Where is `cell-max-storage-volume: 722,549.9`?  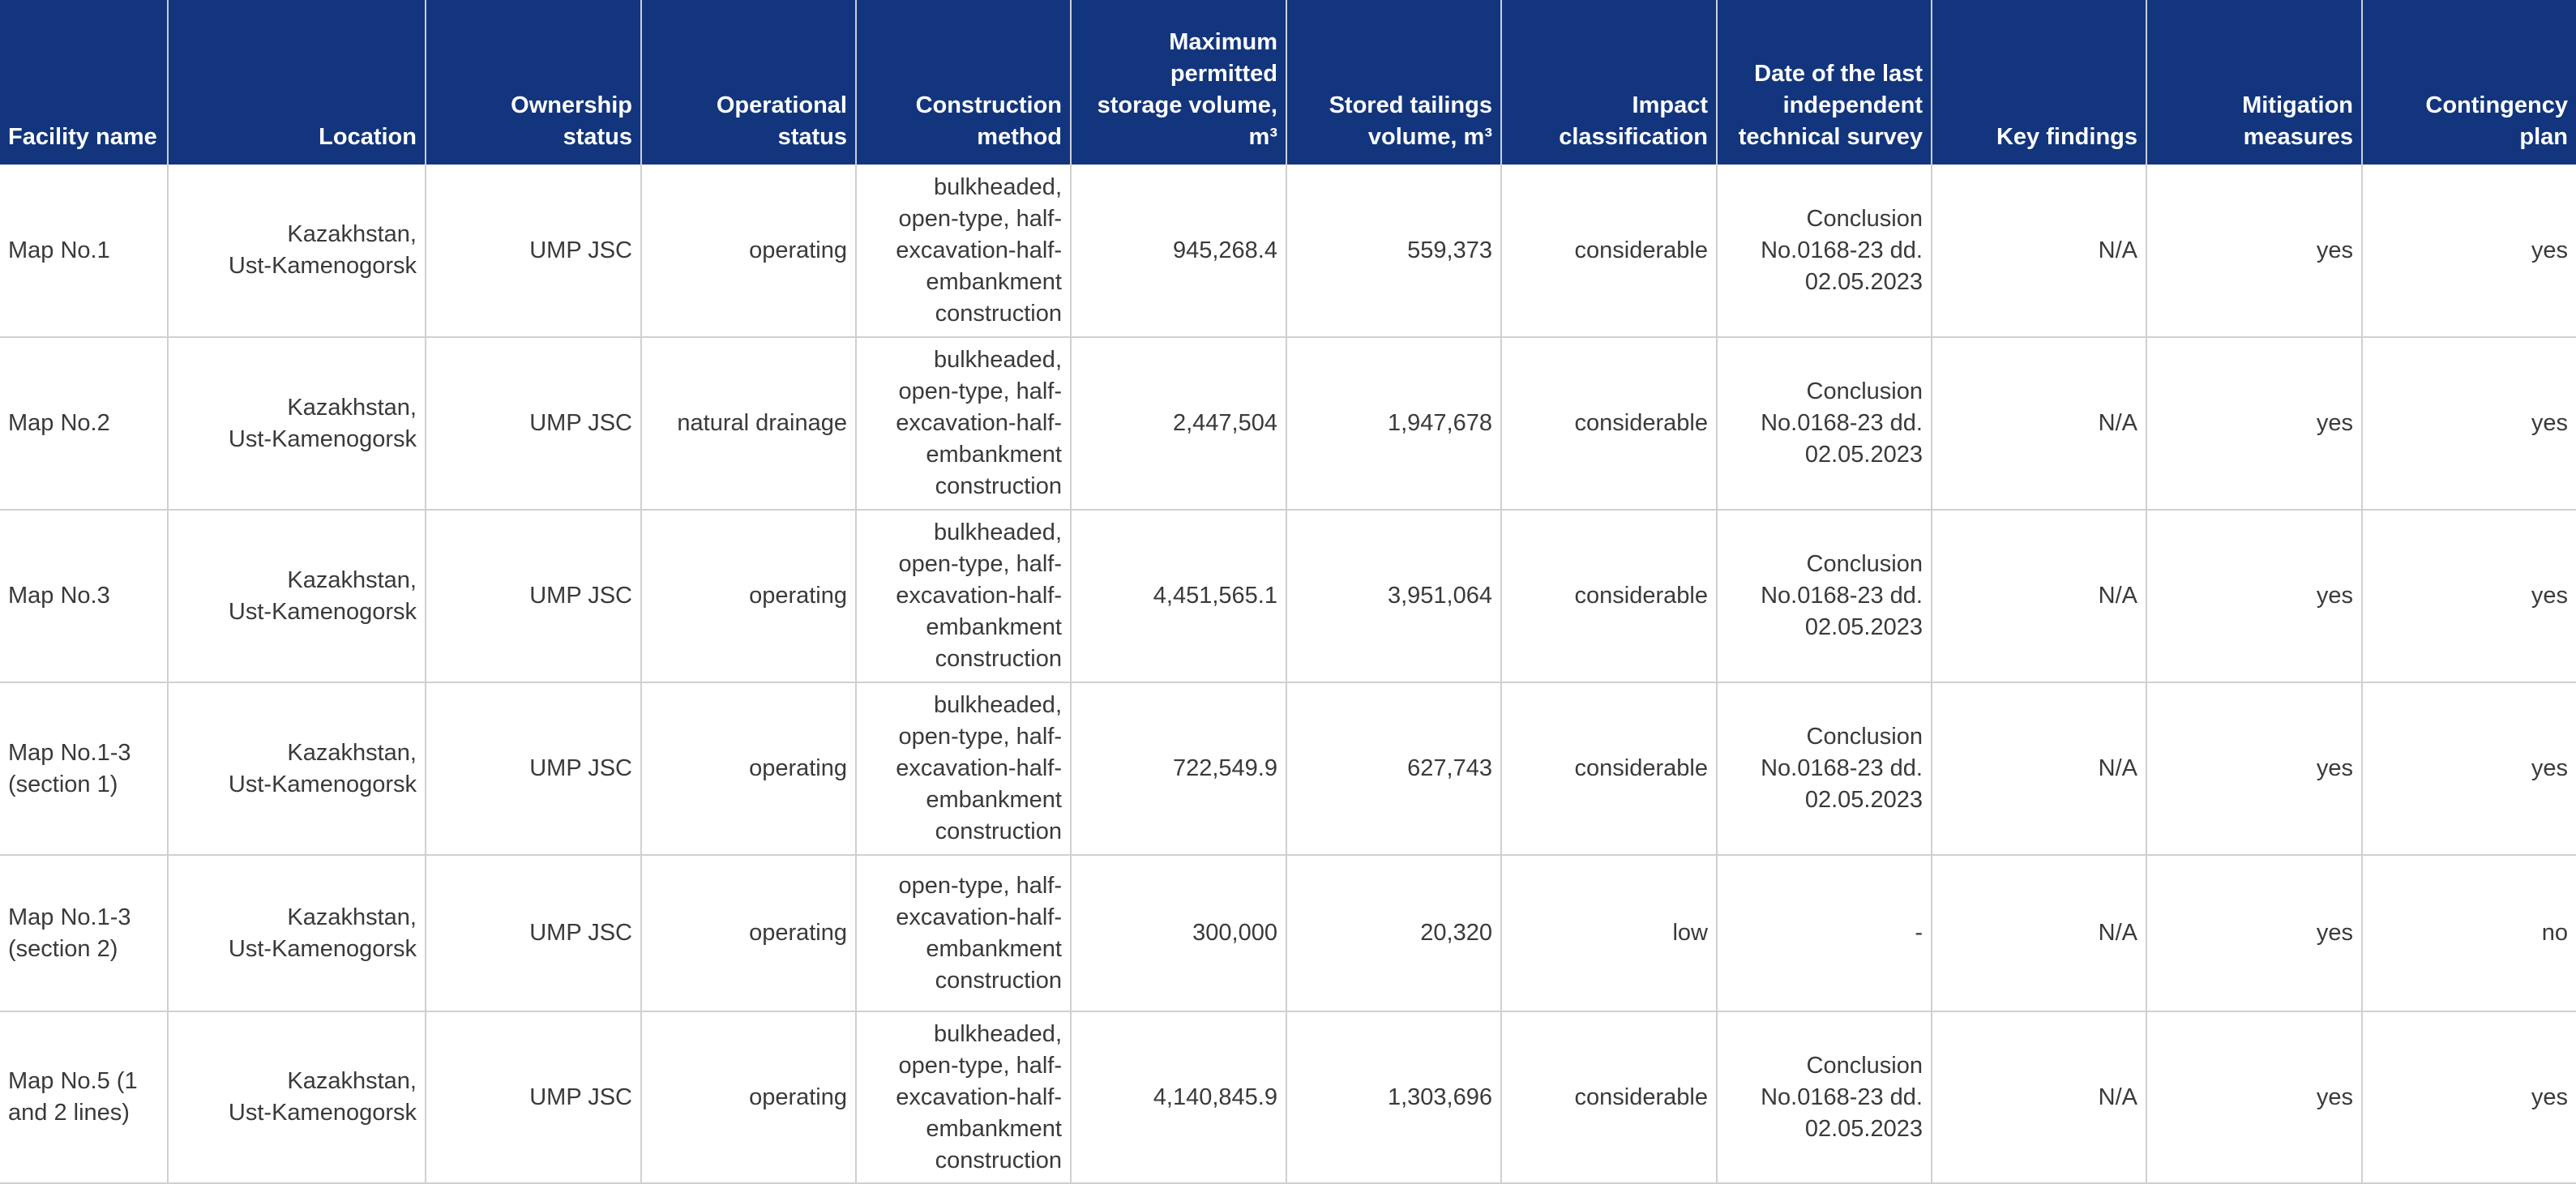 cell-max-storage-volume: 722,549.9 is located at coordinates (1178, 769).